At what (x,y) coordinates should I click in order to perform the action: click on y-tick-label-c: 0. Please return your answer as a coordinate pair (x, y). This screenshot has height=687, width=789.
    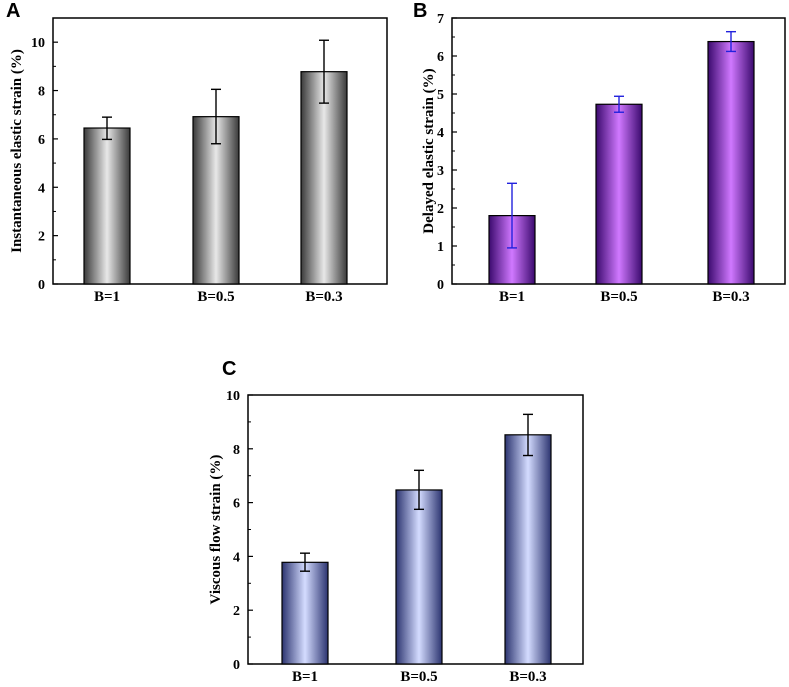
    Looking at the image, I should click on (236, 665).